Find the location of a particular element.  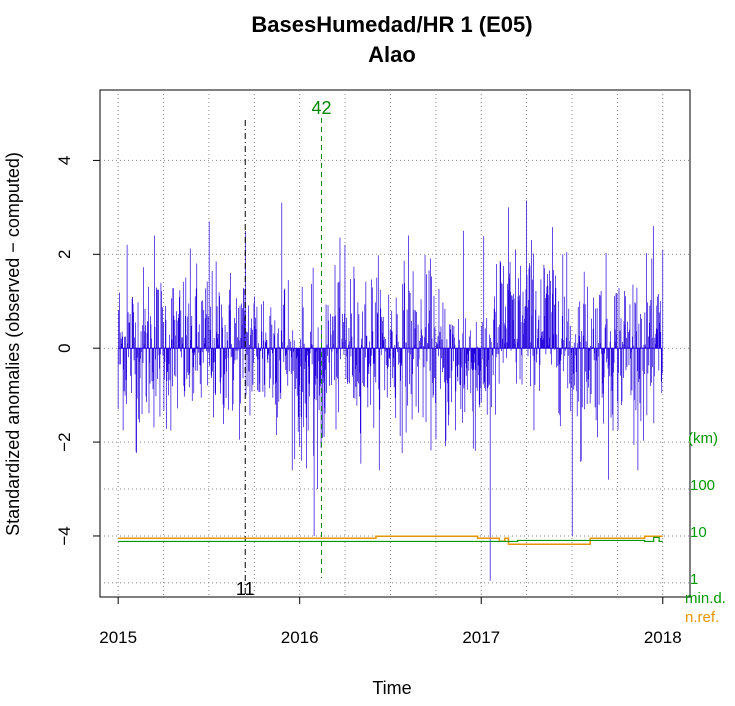

distance-lines is located at coordinates (390, 540).